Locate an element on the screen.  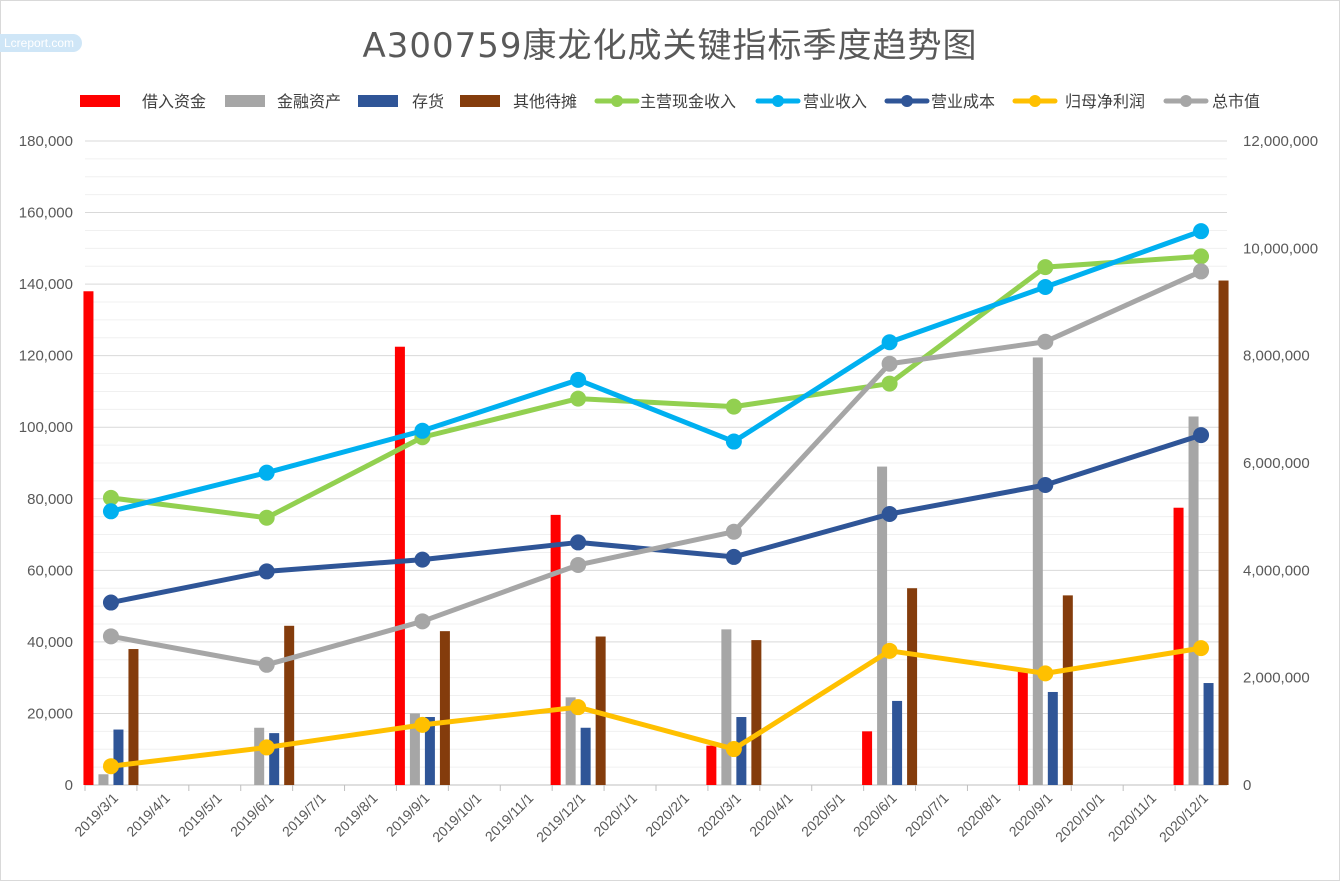
legend-label-借入资金: 借入资金 is located at coordinates (174, 101).